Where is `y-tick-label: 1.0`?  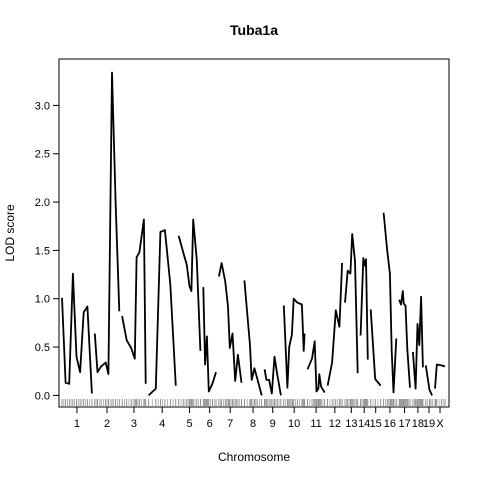
y-tick-label: 1.0 is located at coordinates (42, 300).